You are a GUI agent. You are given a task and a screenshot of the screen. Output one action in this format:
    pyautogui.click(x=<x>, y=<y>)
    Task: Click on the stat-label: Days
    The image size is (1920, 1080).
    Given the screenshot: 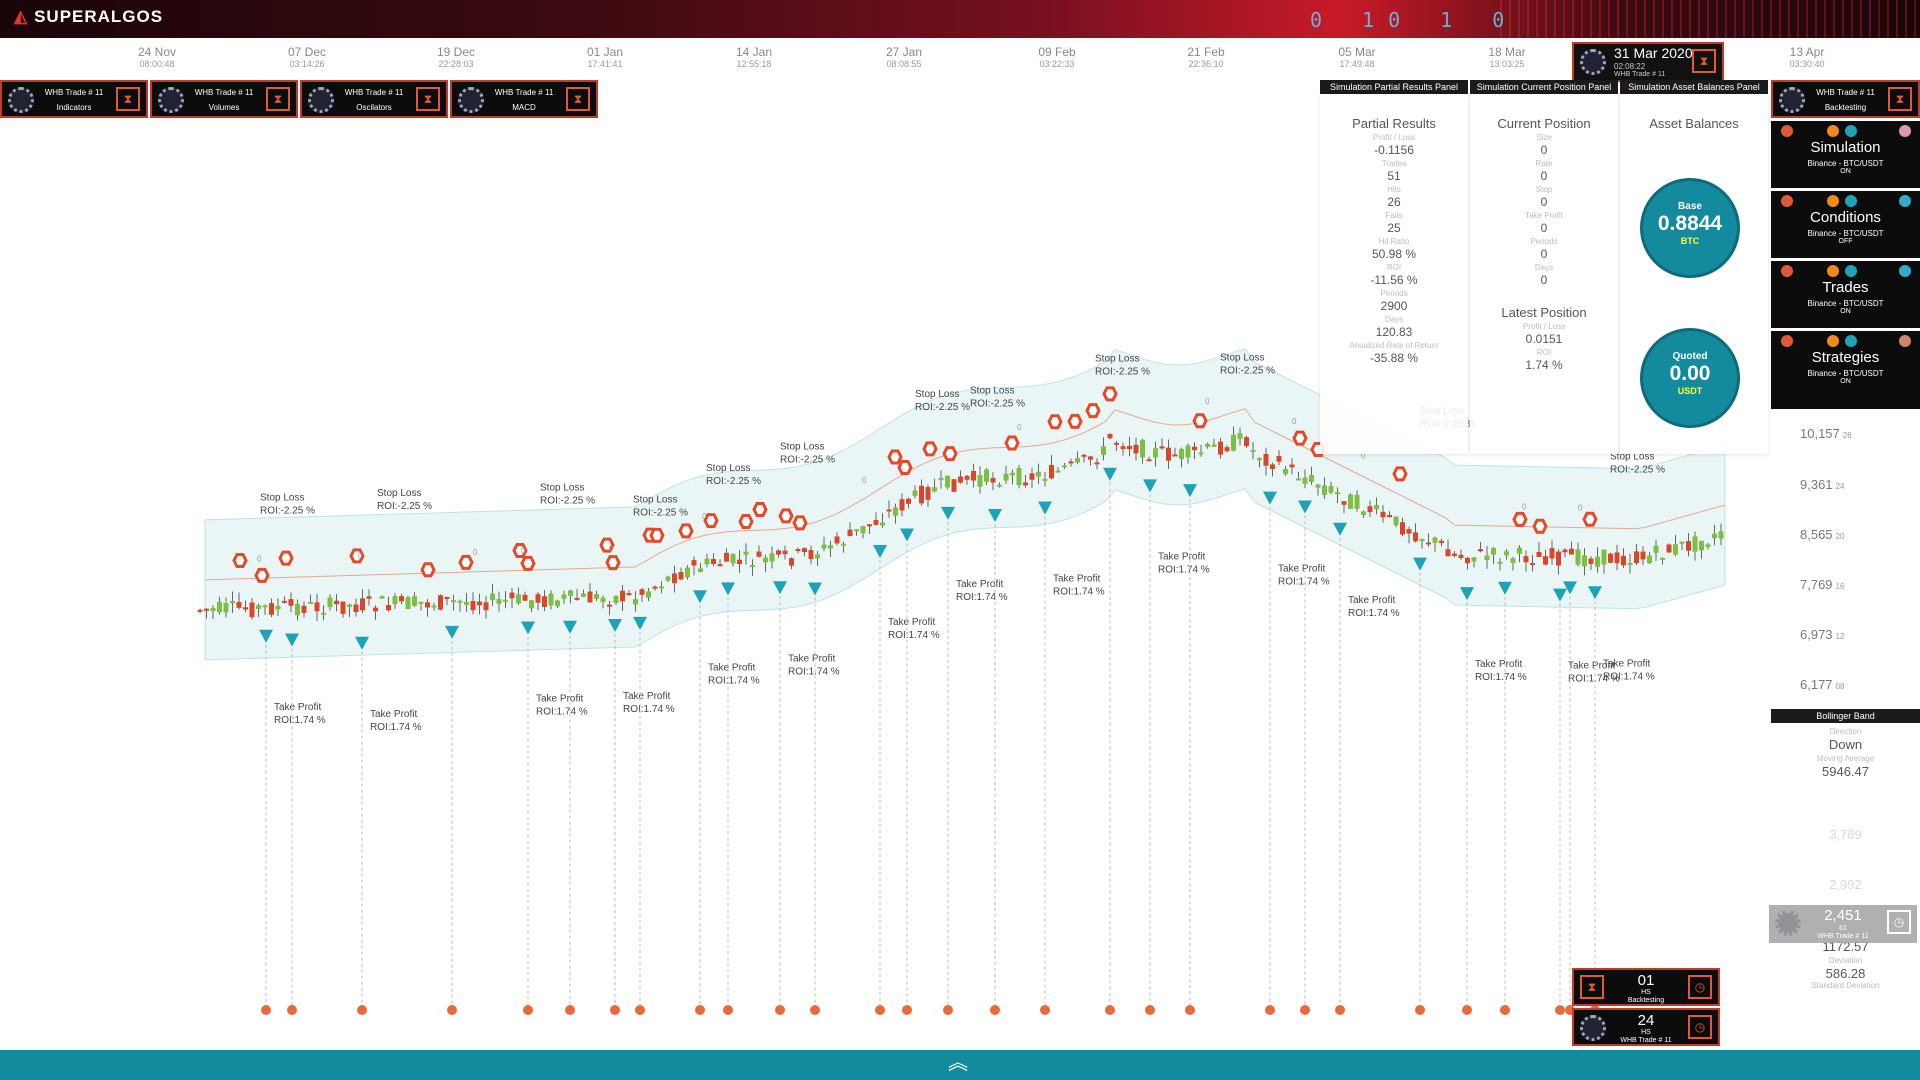 What is the action you would take?
    pyautogui.click(x=1394, y=319)
    